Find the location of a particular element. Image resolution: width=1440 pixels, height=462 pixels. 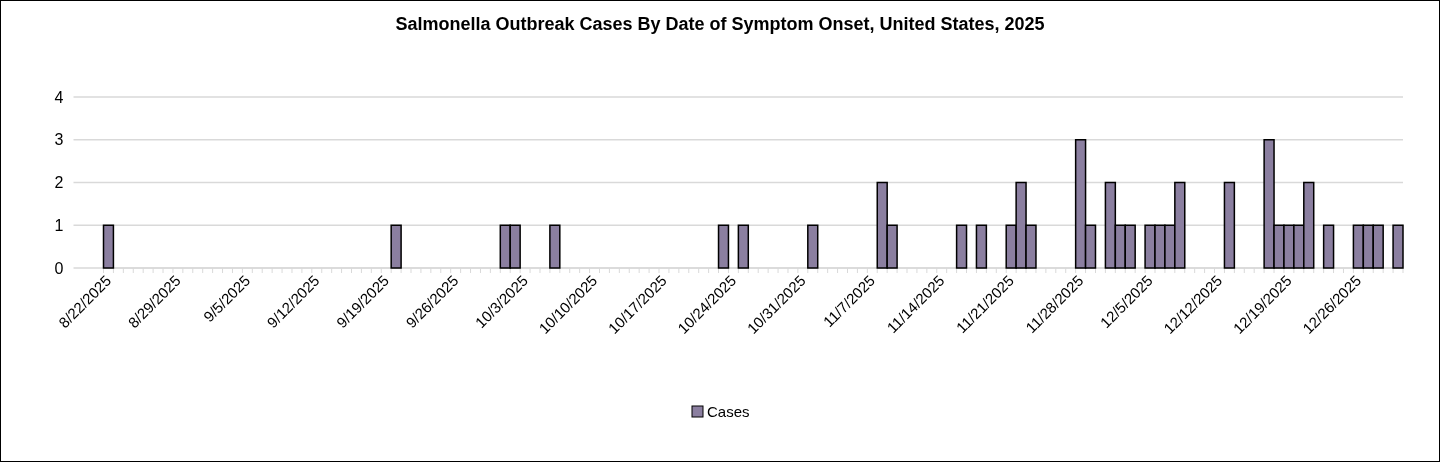

chart-title: Salmonella Outbreak Cases By Date of Symptom Onset, United States, 2025 is located at coordinates (720, 24).